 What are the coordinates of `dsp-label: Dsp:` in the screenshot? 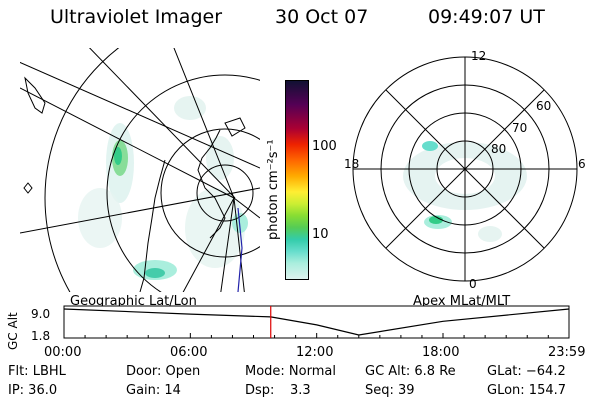 It's located at (260, 390).